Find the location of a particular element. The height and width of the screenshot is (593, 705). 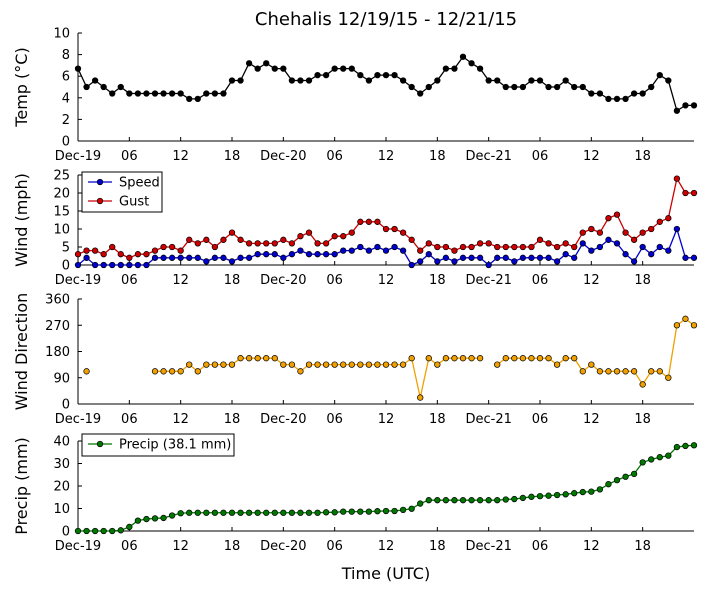

y-tick-label: 10 is located at coordinates (61, 230).